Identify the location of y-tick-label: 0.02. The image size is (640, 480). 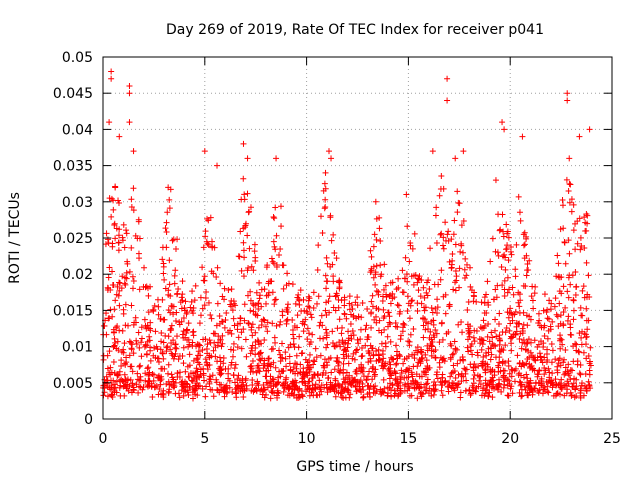
(77, 275).